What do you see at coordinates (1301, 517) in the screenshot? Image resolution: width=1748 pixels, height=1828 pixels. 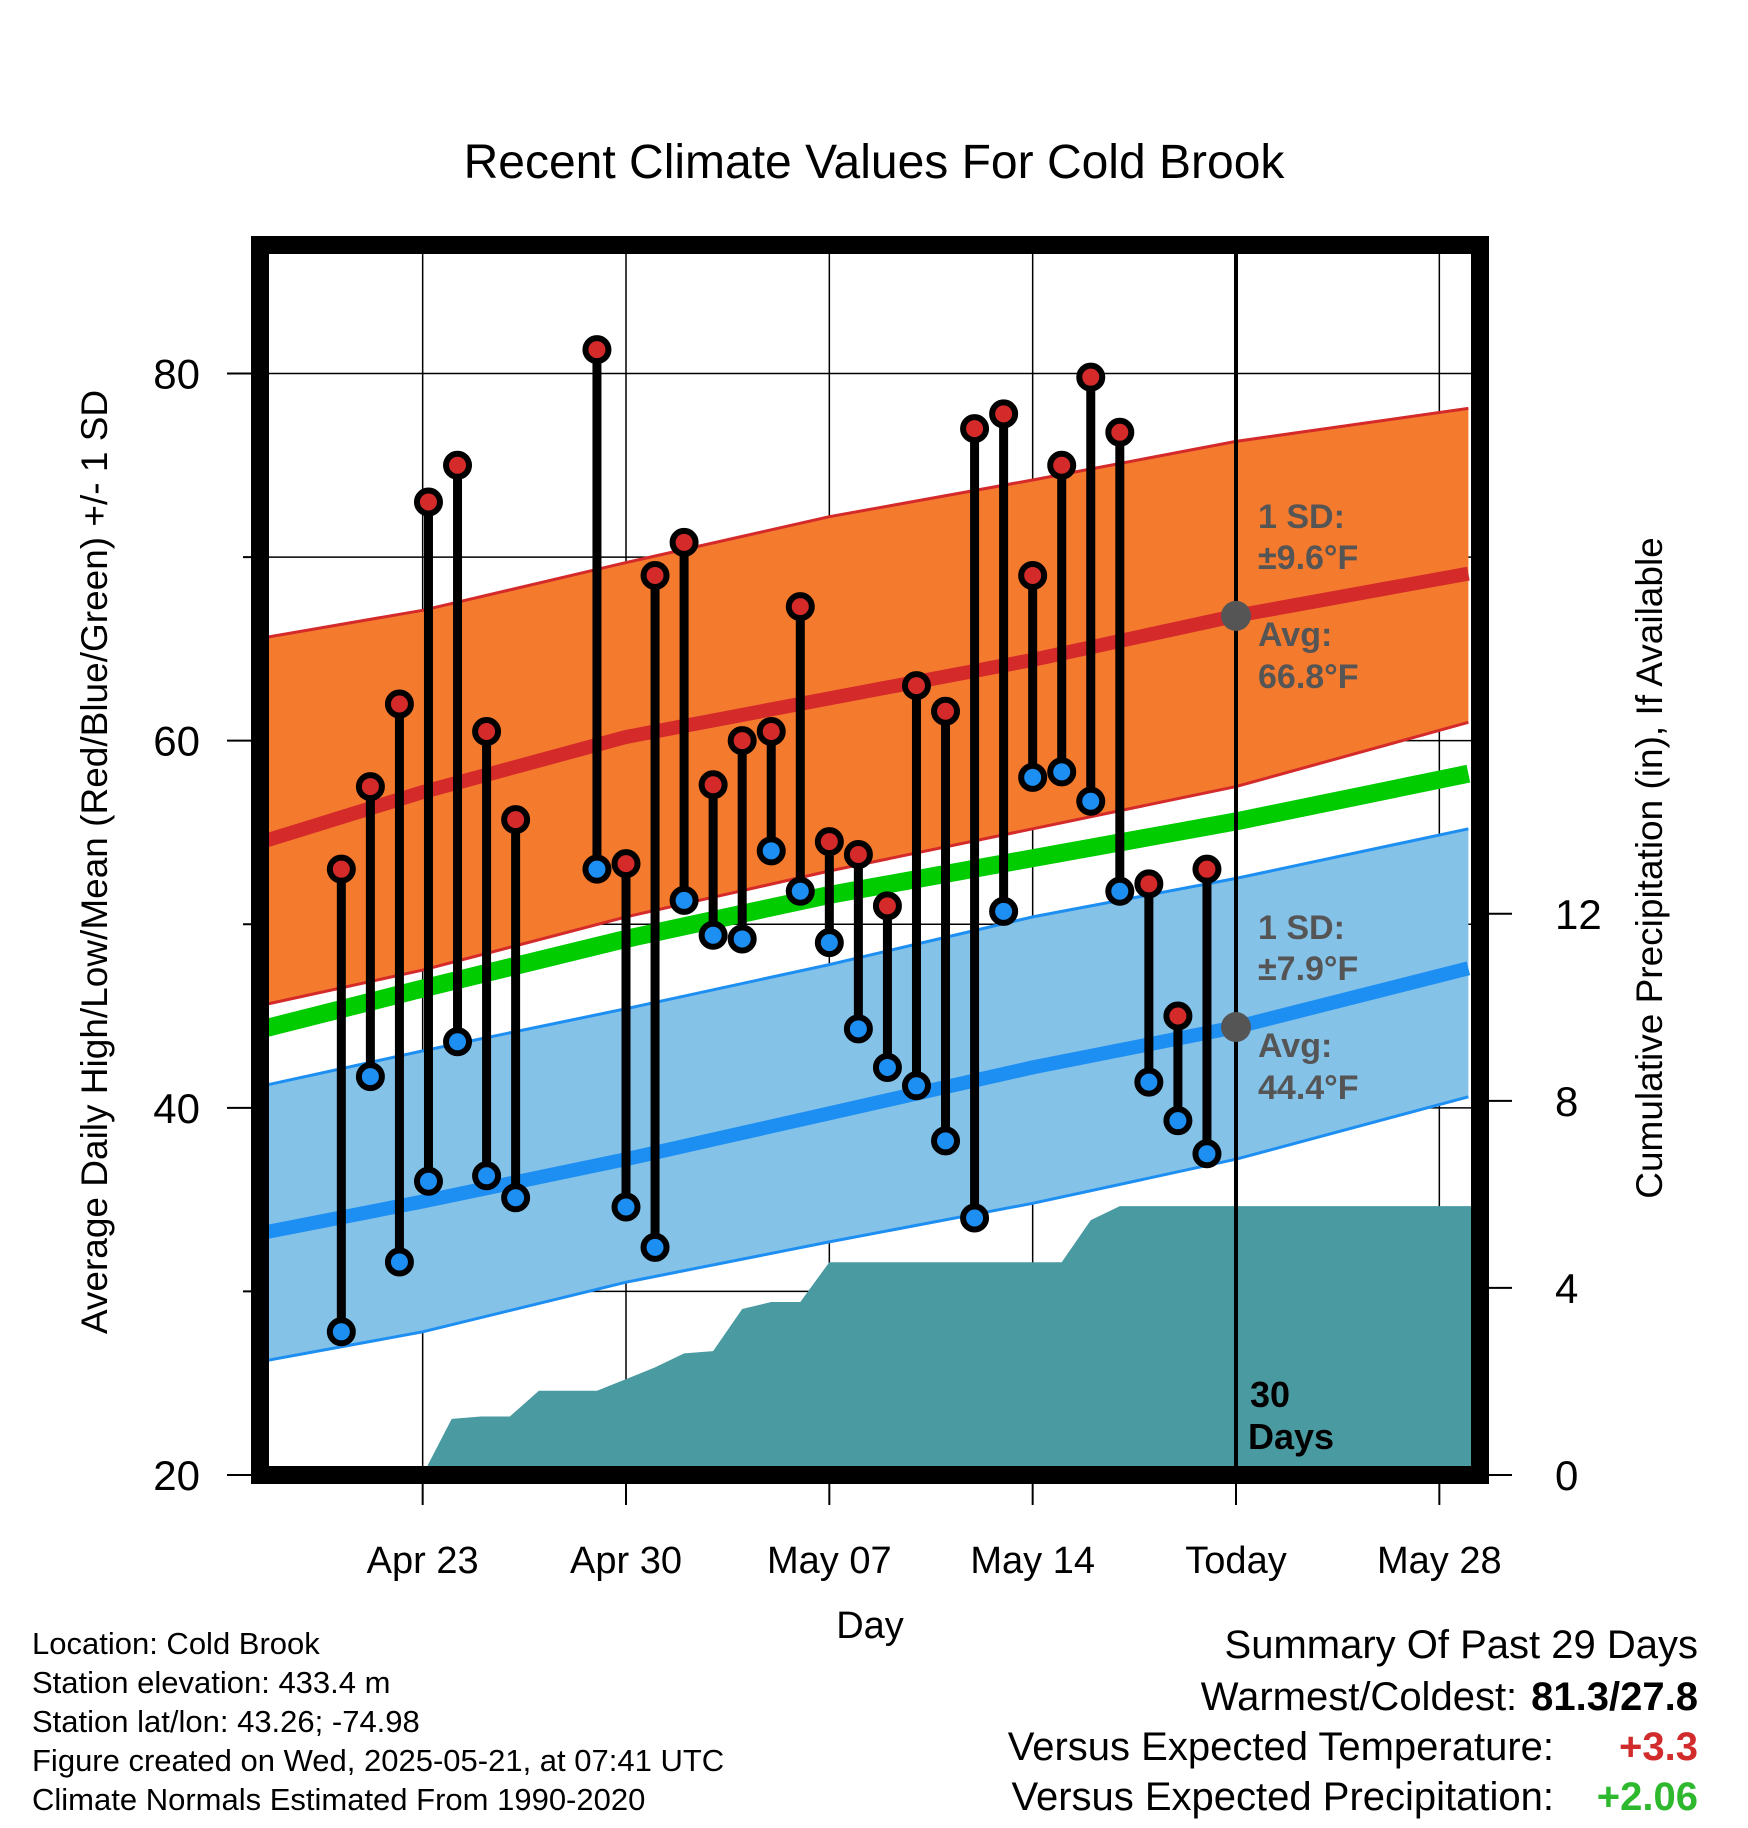 I see `sd-high-label: 1 SD:` at bounding box center [1301, 517].